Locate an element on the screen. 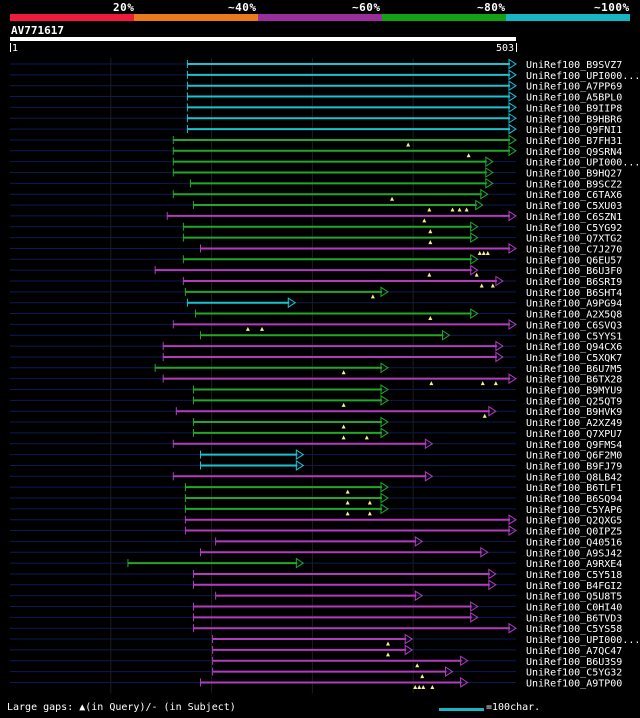 Image resolution: width=640 pixels, height=718 pixels. hit-label: UniRef100_B9HQ27 is located at coordinates (574, 174).